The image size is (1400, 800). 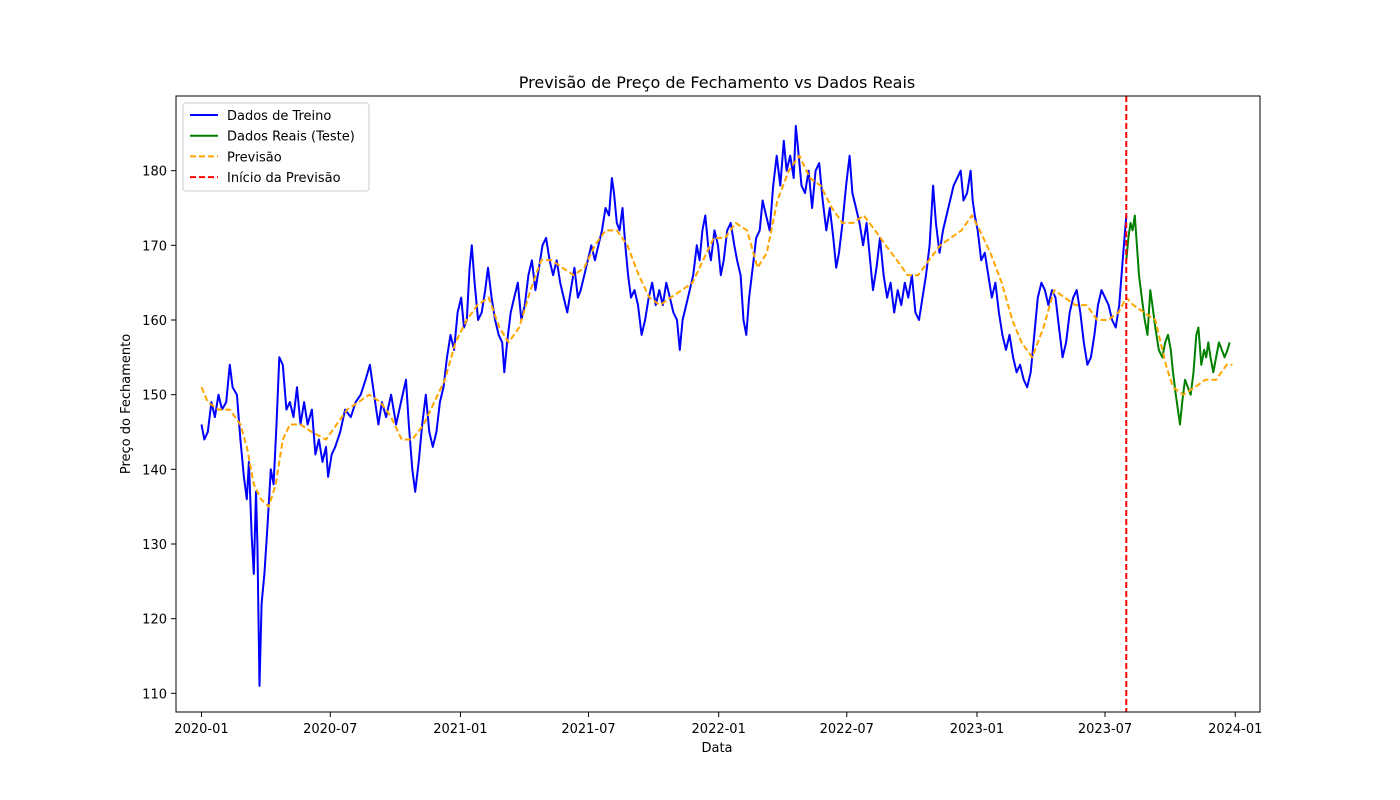 I want to click on legend-label-2: Previsão, so click(x=254, y=157).